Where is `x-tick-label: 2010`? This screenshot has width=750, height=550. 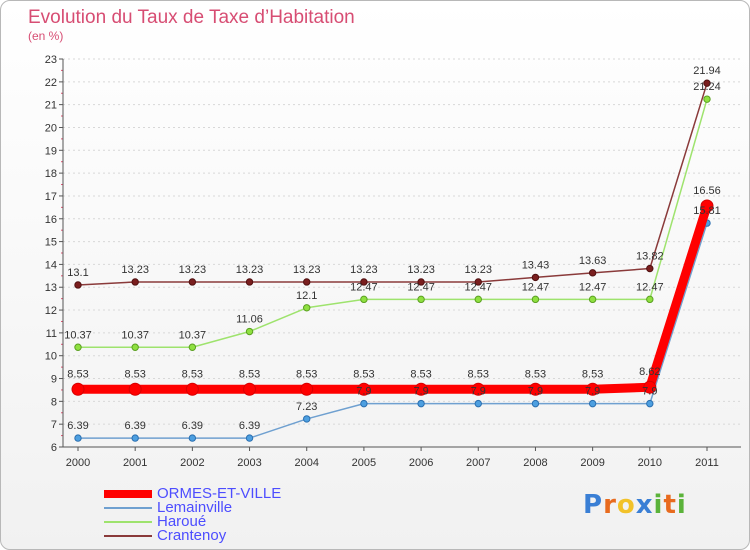 x-tick-label: 2010 is located at coordinates (650, 463).